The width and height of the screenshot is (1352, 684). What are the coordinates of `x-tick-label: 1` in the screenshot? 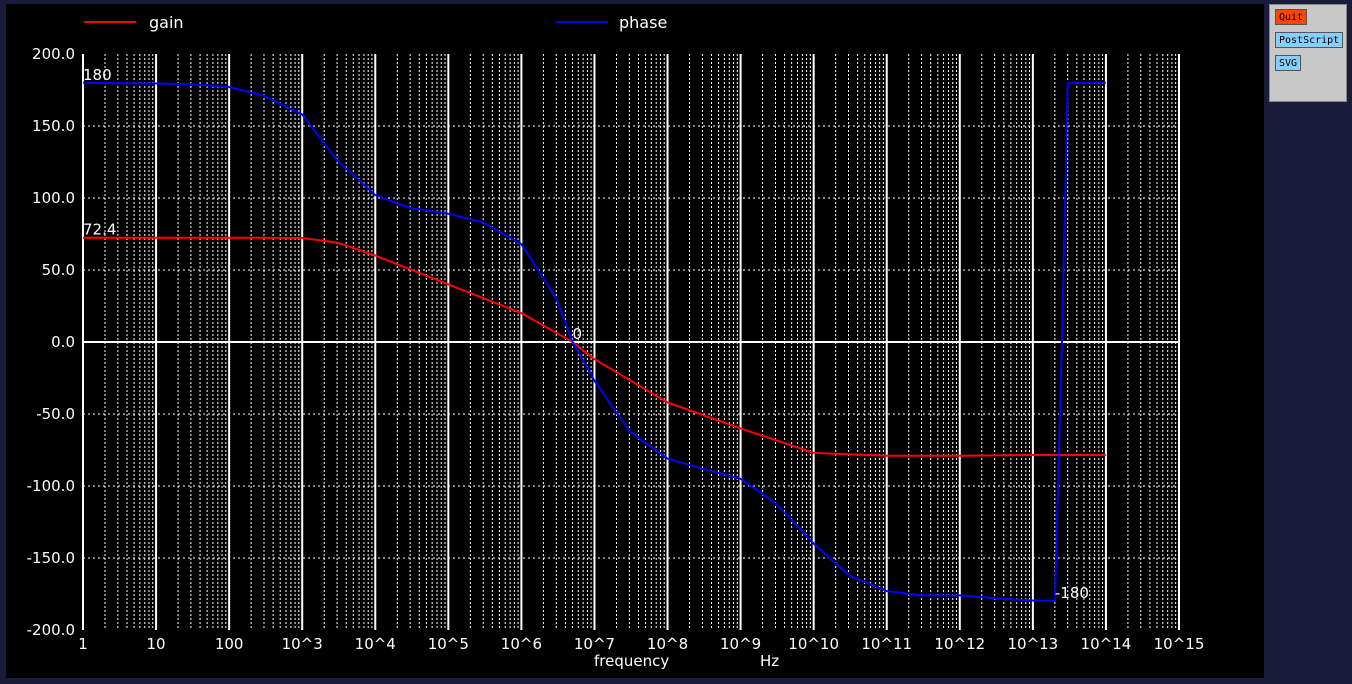 It's located at (83, 644).